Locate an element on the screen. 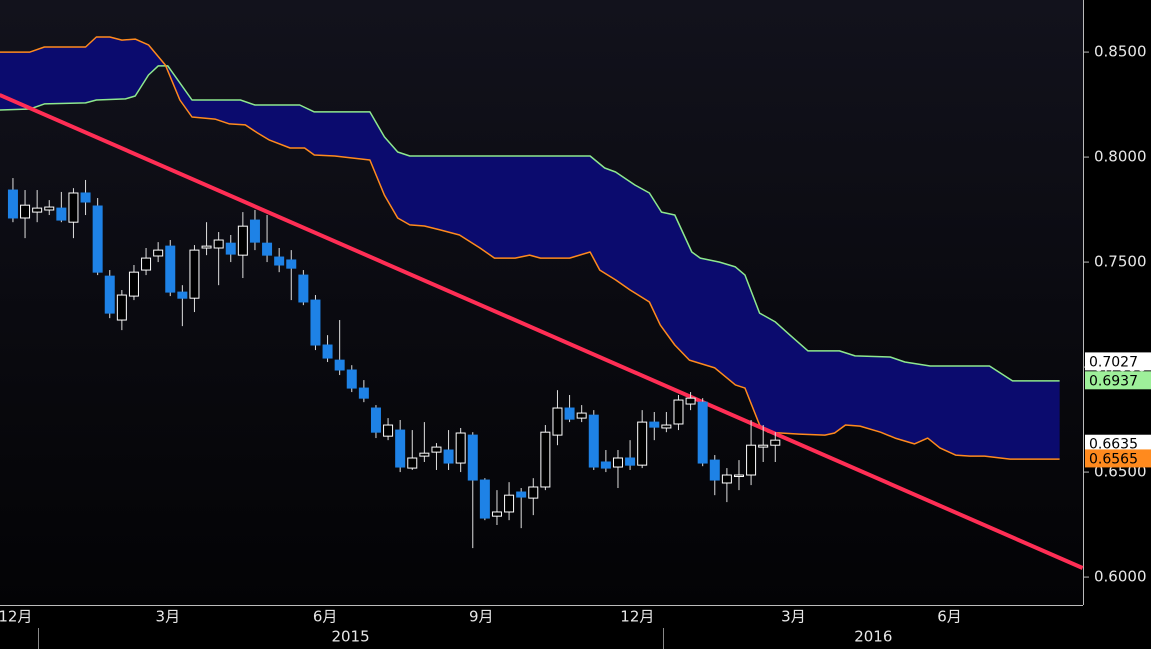 The width and height of the screenshot is (1151, 649). x-tick-label: 9月 is located at coordinates (481, 617).